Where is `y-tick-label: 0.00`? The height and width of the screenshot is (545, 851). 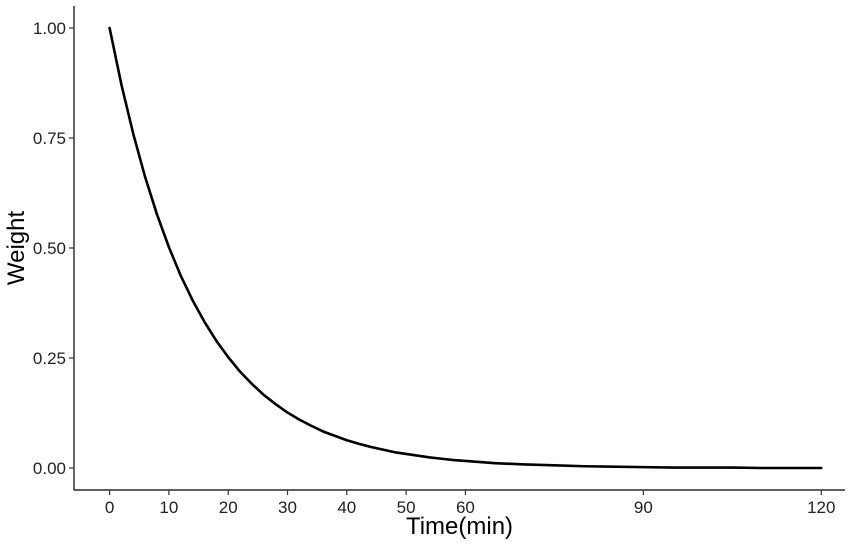
y-tick-label: 0.00 is located at coordinates (49, 468).